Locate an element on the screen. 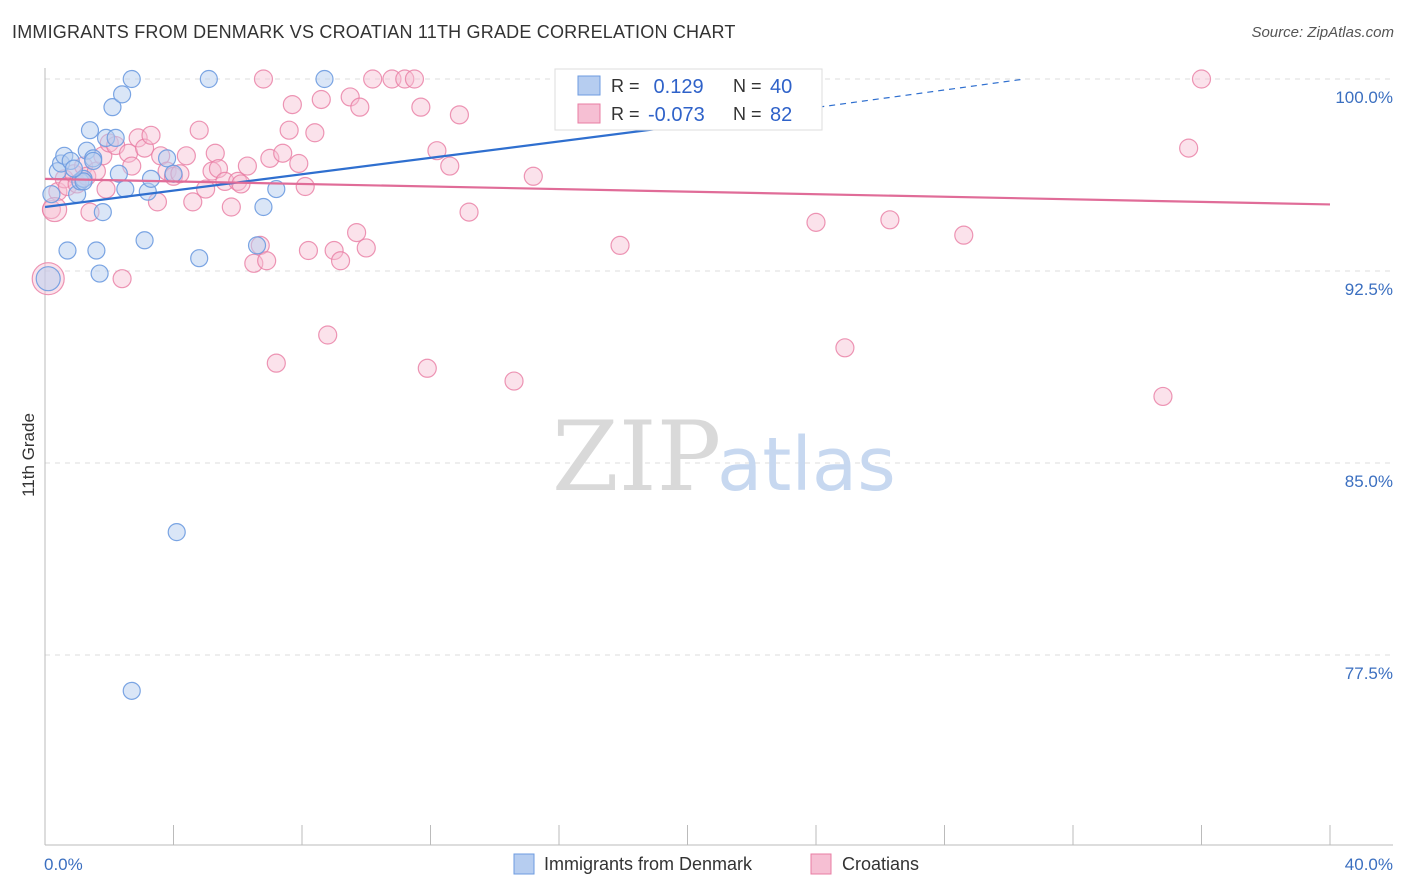 The image size is (1406, 892). legend-label-denmark: Immigrants from Denmark is located at coordinates (648, 864).